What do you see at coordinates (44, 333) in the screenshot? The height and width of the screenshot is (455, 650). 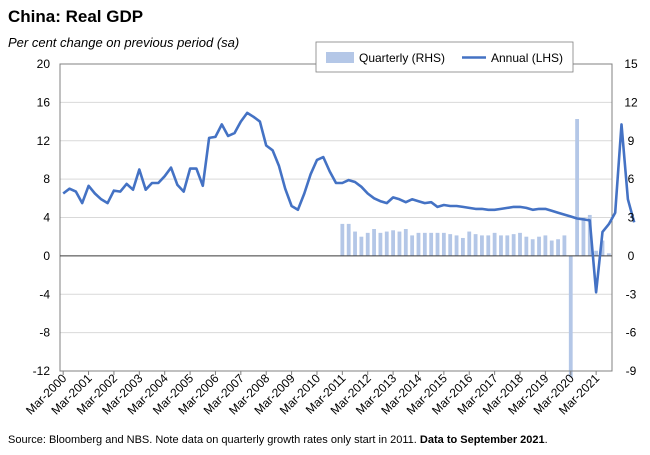 I see `left-tick-label: -8` at bounding box center [44, 333].